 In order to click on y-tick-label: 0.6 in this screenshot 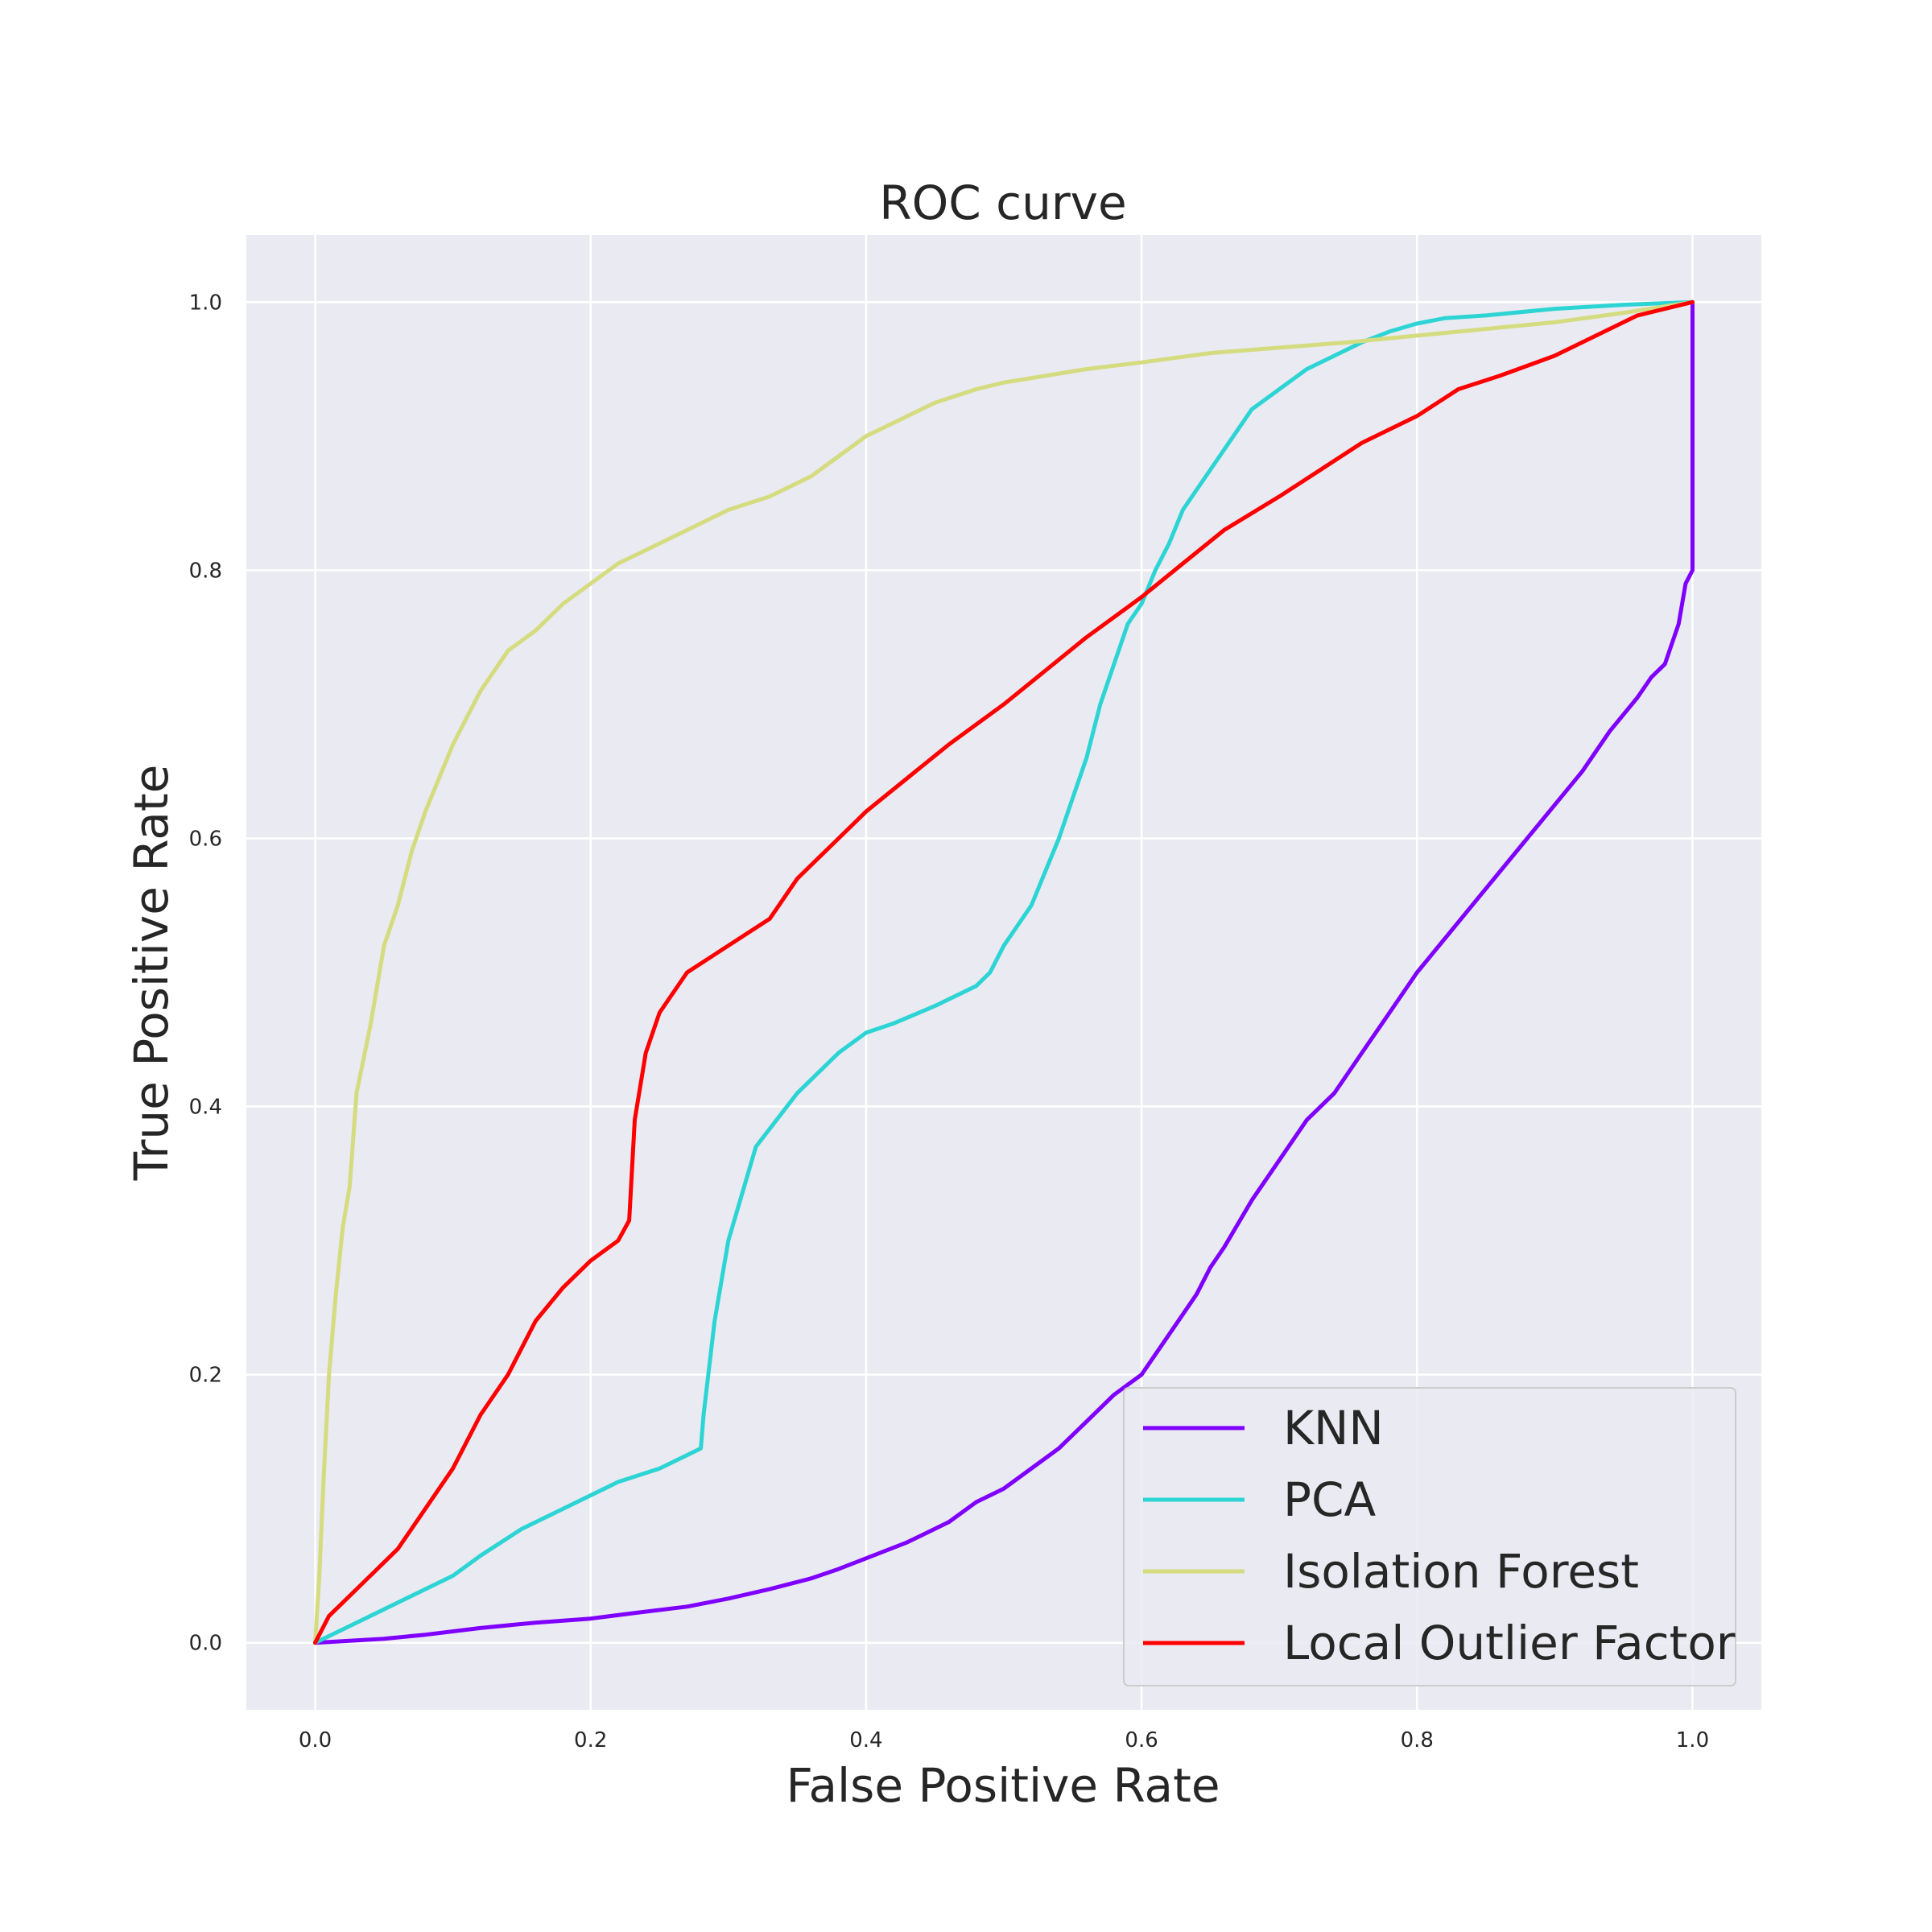, I will do `click(205, 839)`.